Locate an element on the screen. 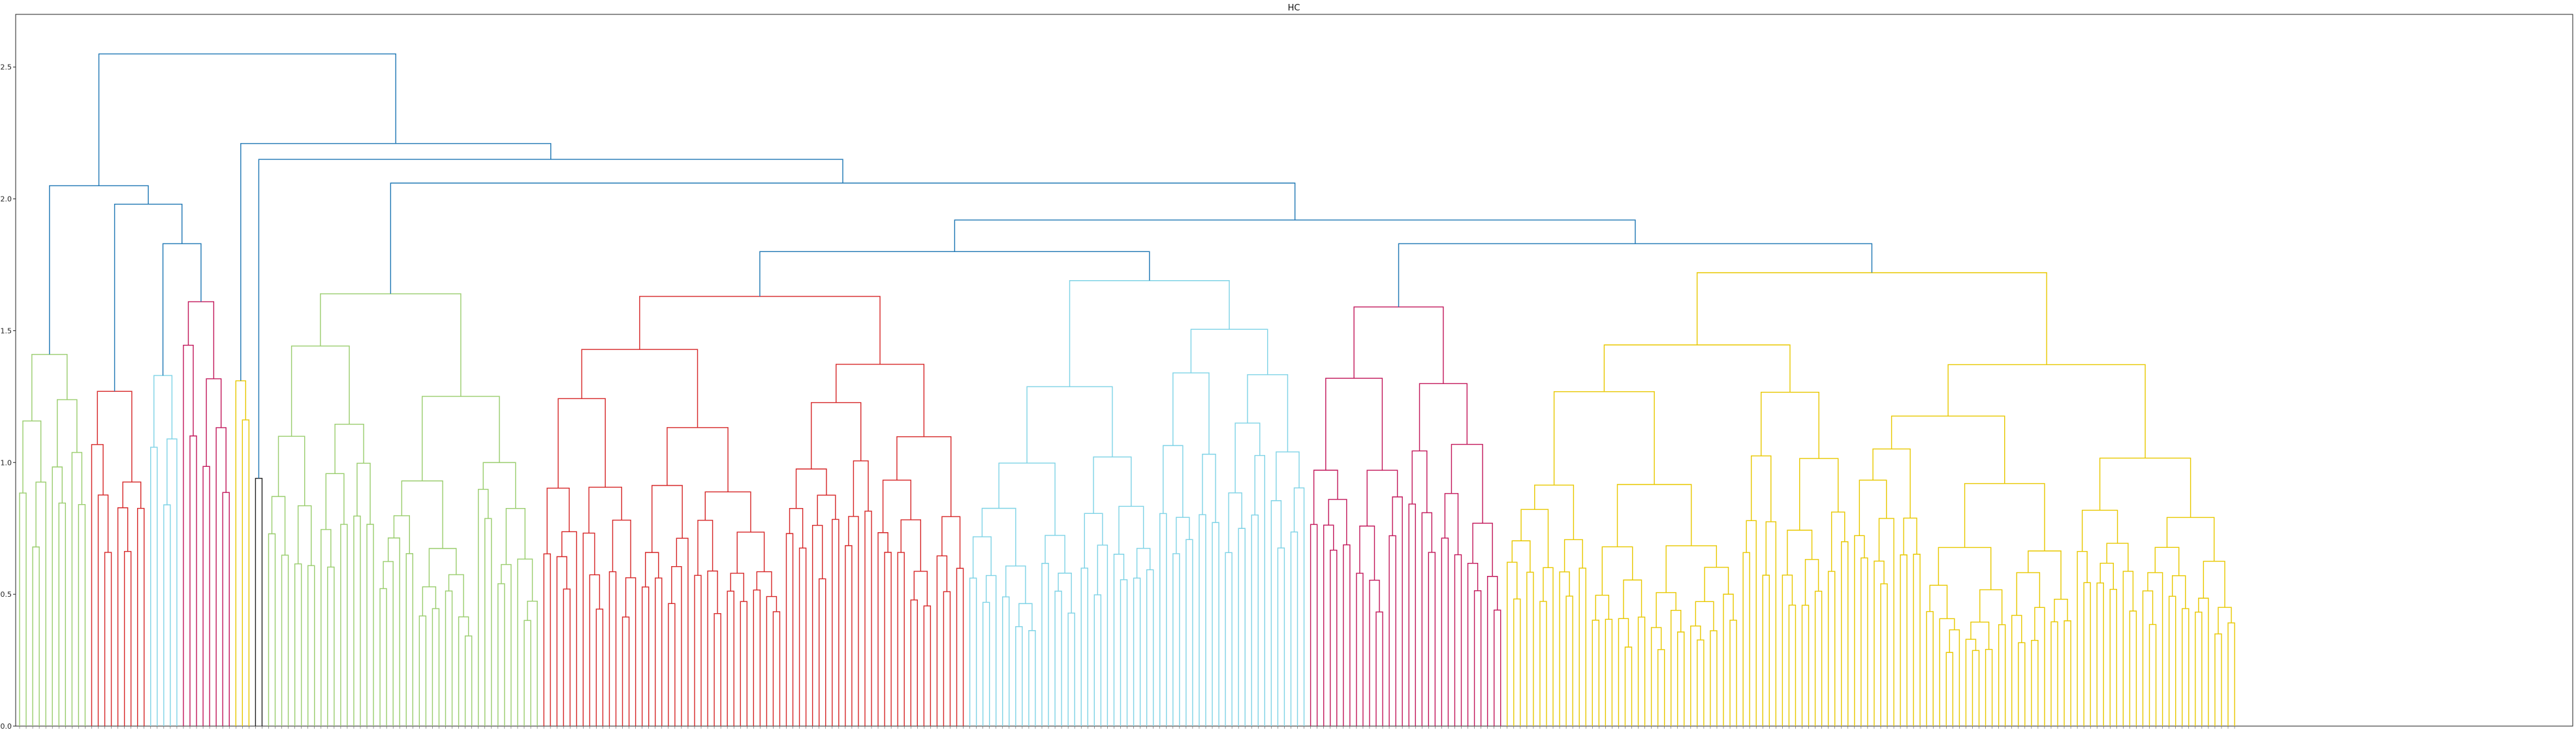  leaf-ticks is located at coordinates (1127, 728).